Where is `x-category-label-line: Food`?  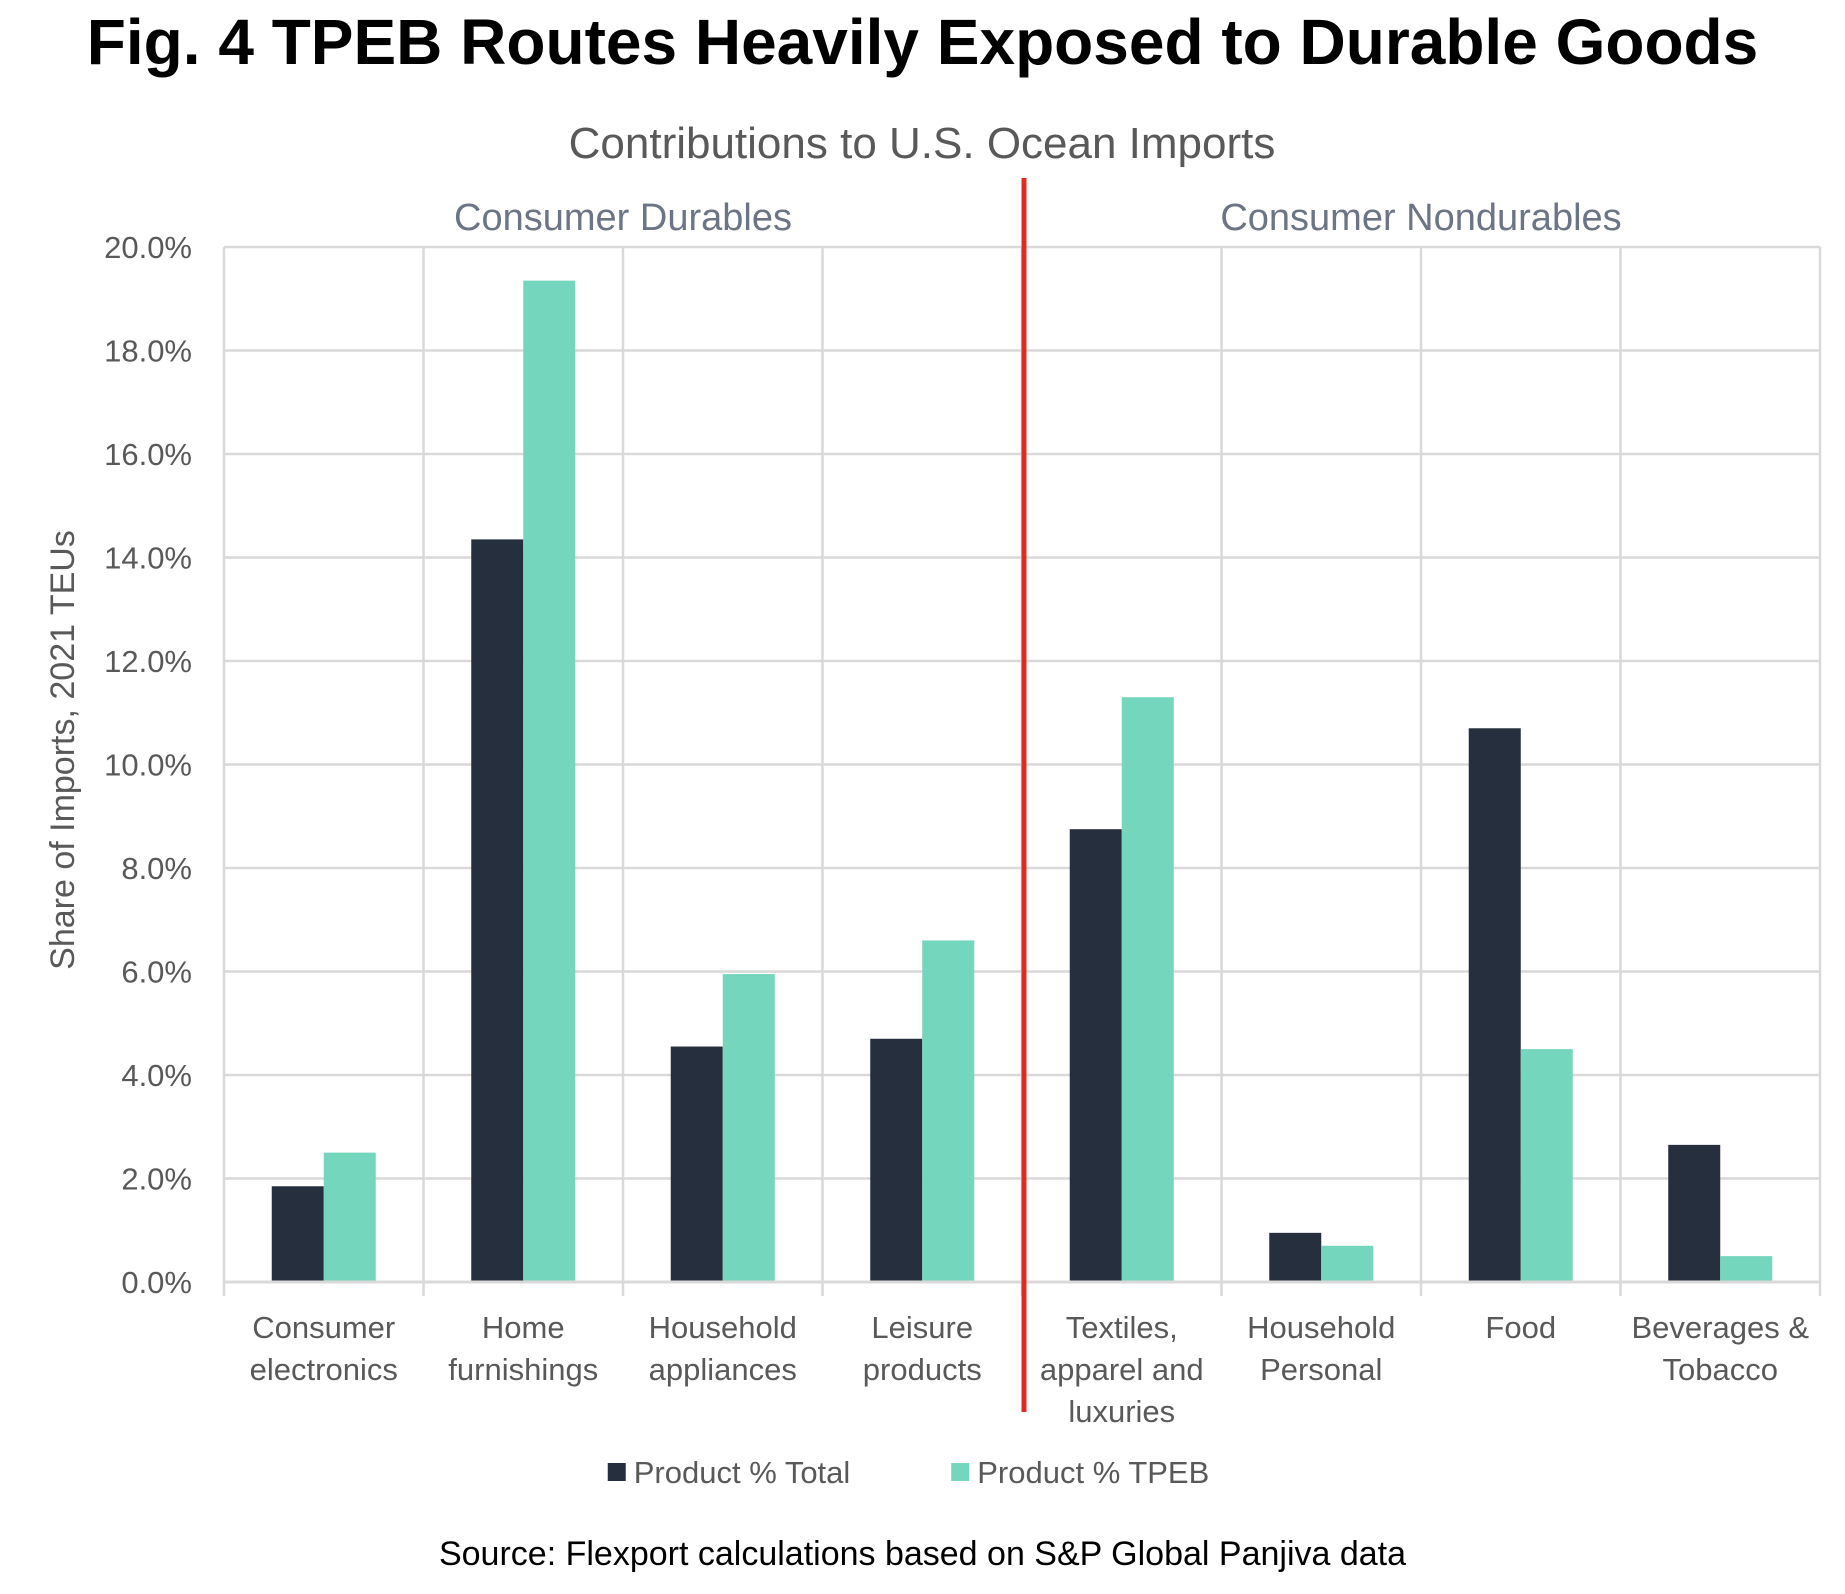
x-category-label-line: Food is located at coordinates (1520, 1327).